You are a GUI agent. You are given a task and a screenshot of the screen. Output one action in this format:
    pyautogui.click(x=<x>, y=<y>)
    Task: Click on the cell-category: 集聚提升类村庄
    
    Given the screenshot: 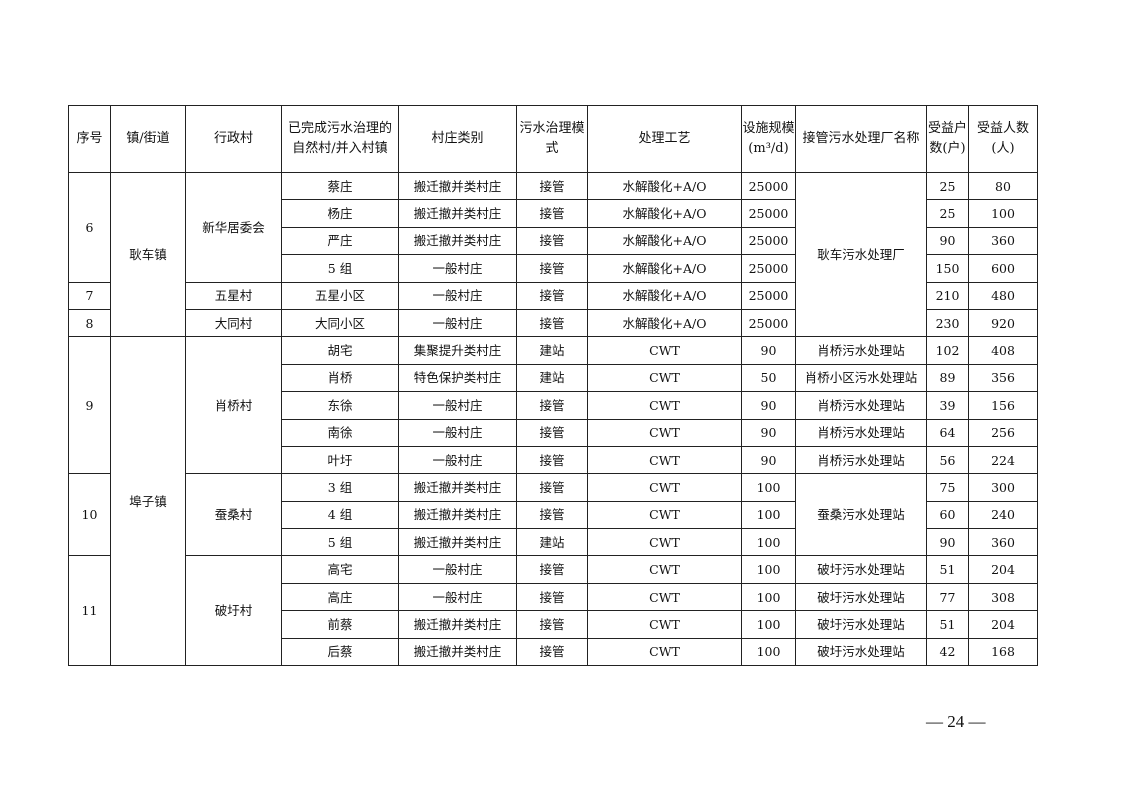 What is the action you would take?
    pyautogui.click(x=457, y=350)
    